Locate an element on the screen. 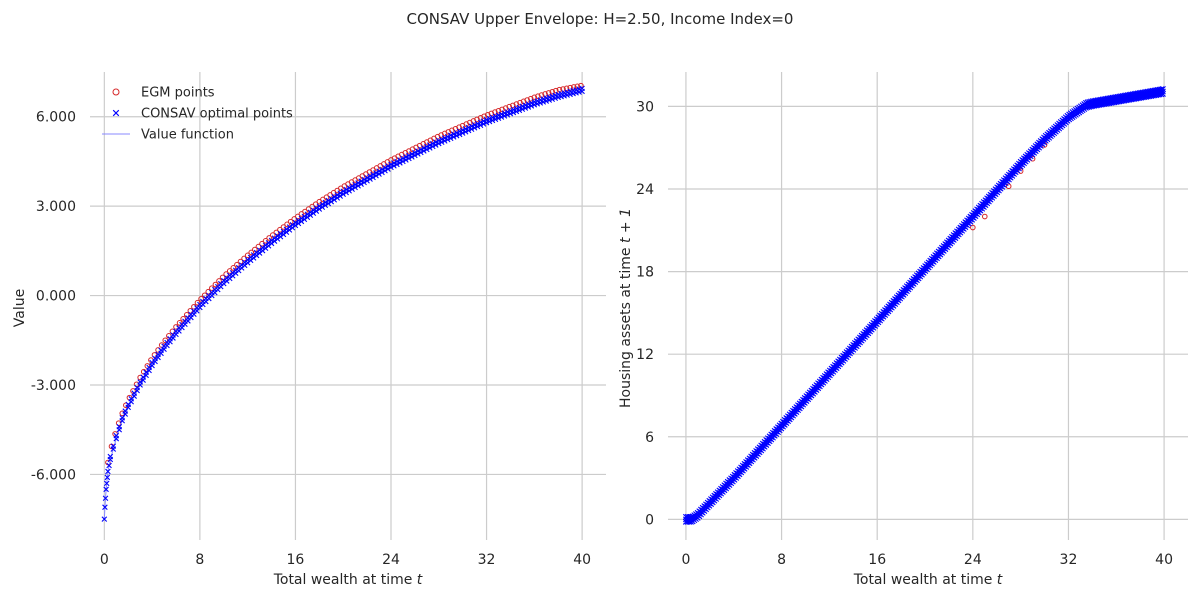 This screenshot has height=600, width=1200. legend-label: EGM points is located at coordinates (178, 93).